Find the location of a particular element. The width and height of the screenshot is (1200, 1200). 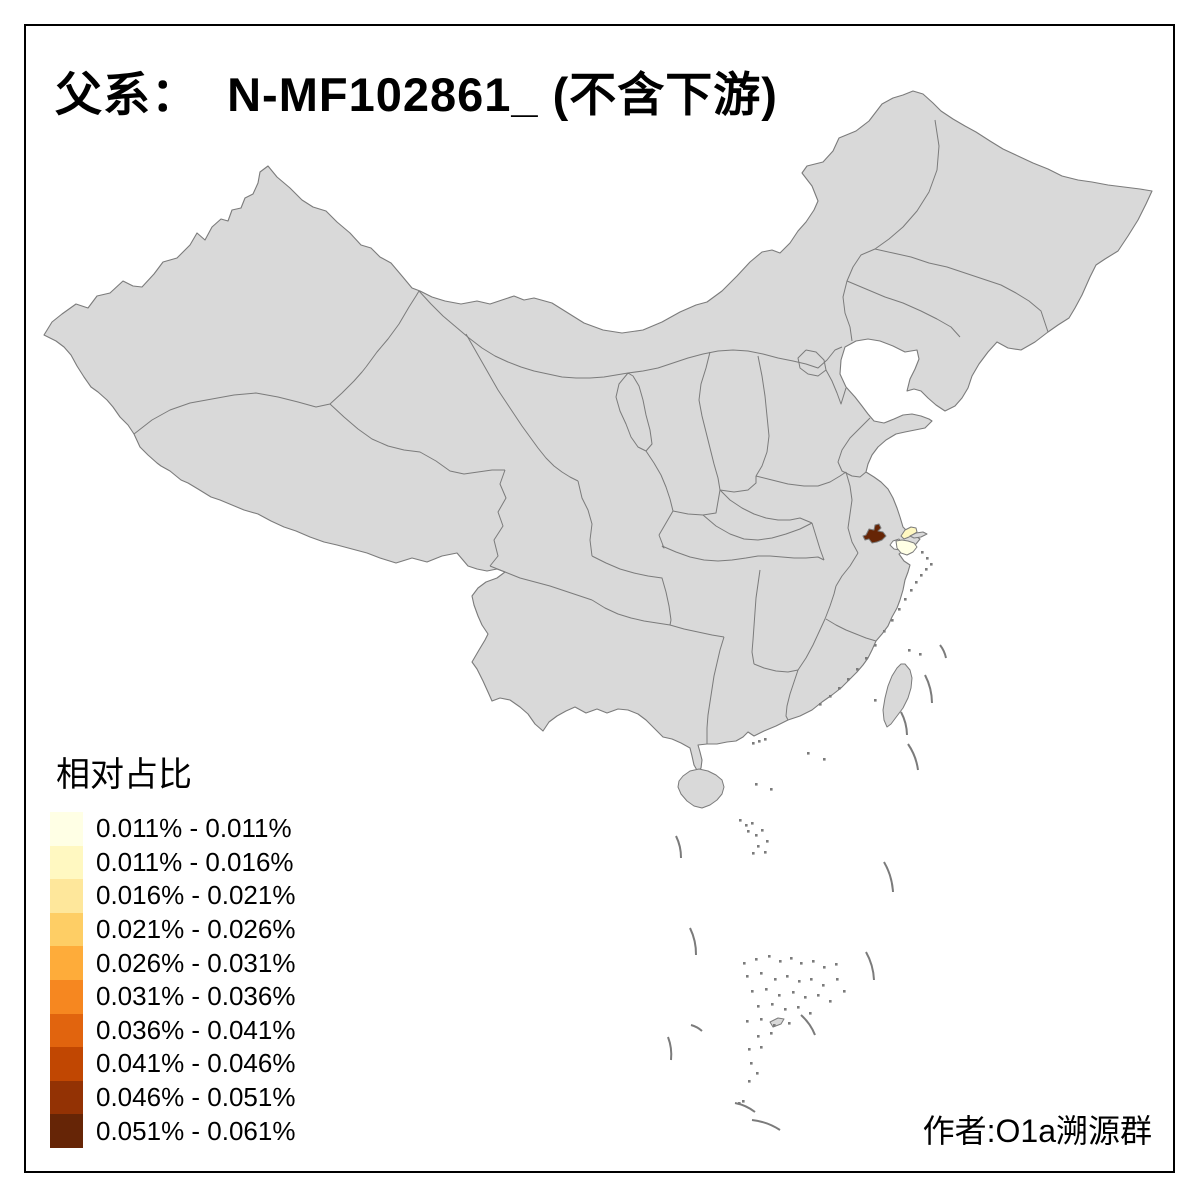

legend-row: 0.011% - 0.016% is located at coordinates (172, 862).